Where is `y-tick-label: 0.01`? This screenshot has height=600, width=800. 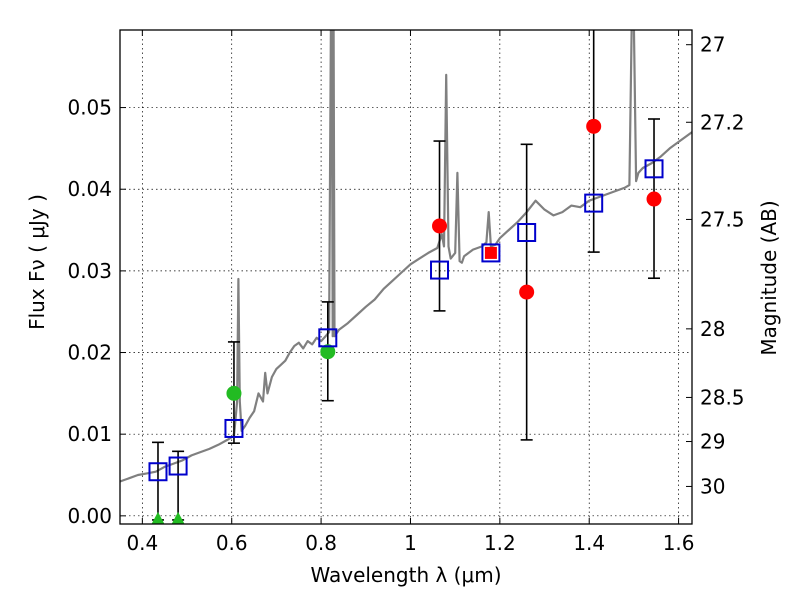 y-tick-label: 0.01 is located at coordinates (89, 434).